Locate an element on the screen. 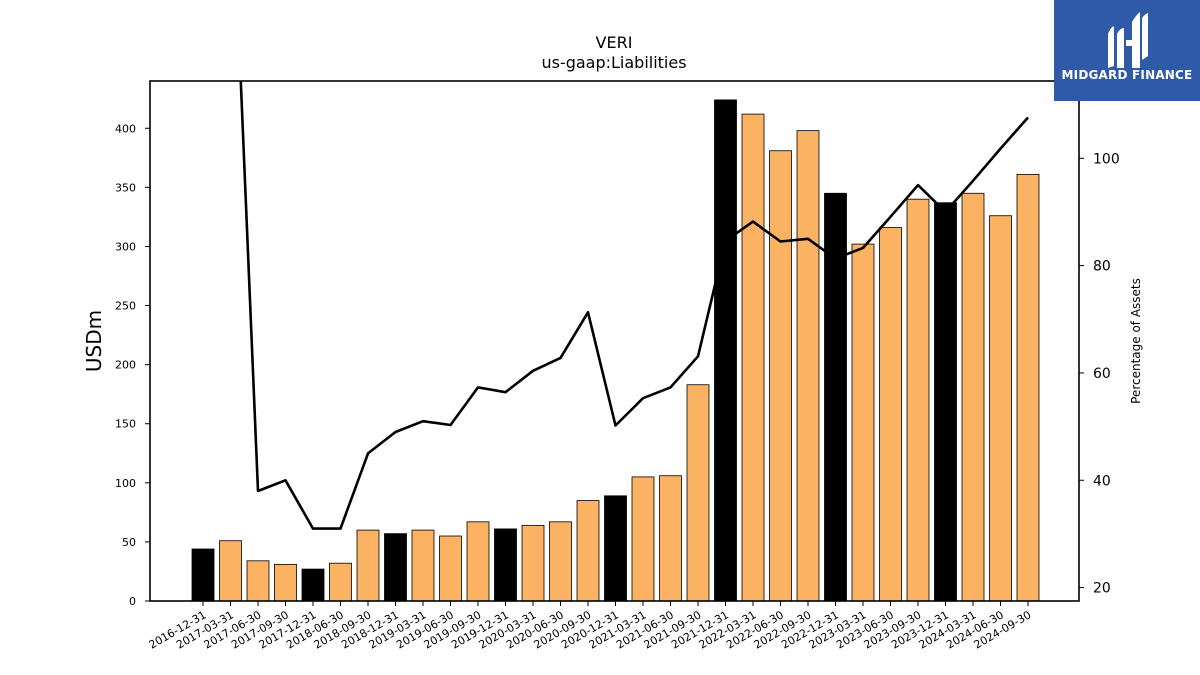 This screenshot has height=675, width=1200. y-tick-label-right: 80 is located at coordinates (1102, 267).